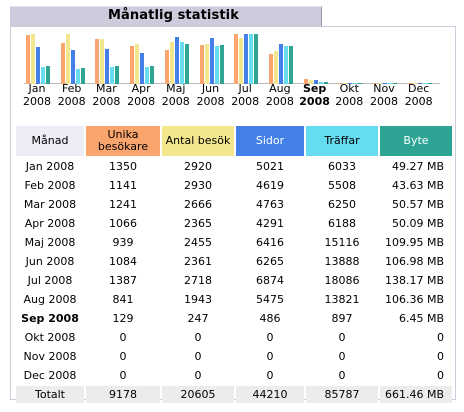  I want to click on cell-month: Feb 2008, so click(50, 185).